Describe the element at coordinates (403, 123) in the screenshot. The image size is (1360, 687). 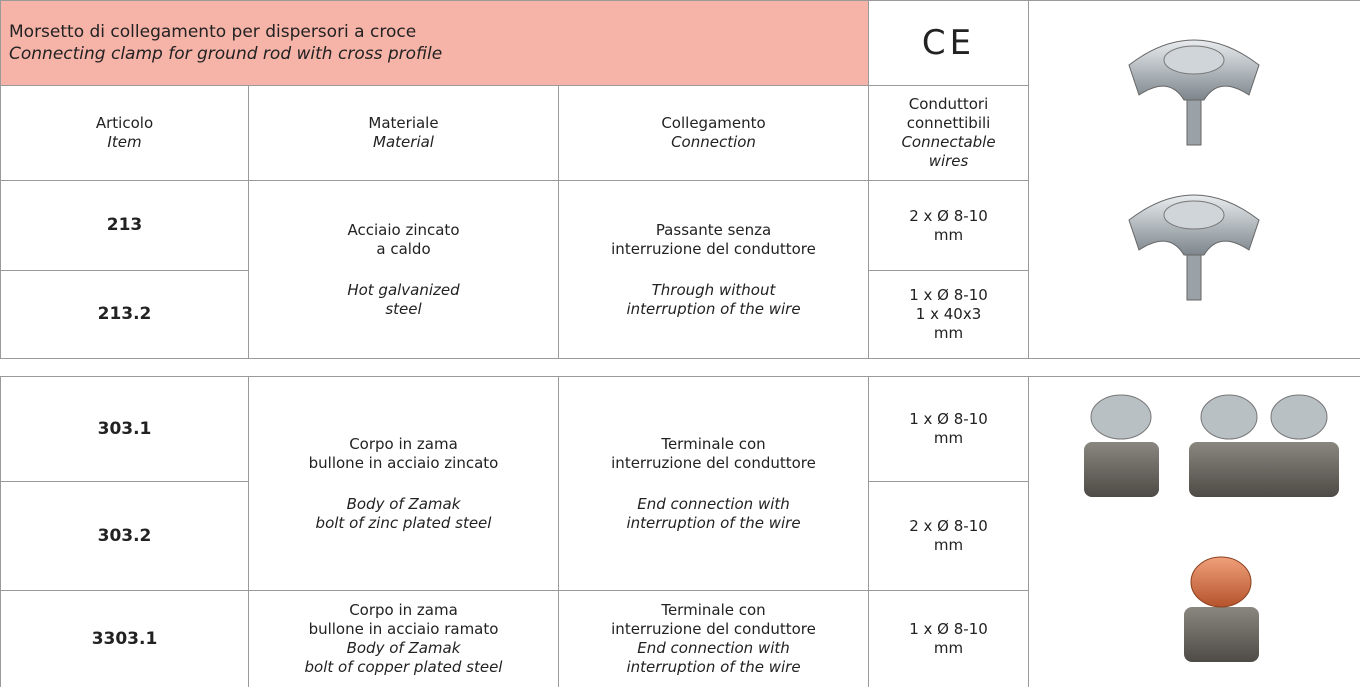
I see `text: Materiale` at that location.